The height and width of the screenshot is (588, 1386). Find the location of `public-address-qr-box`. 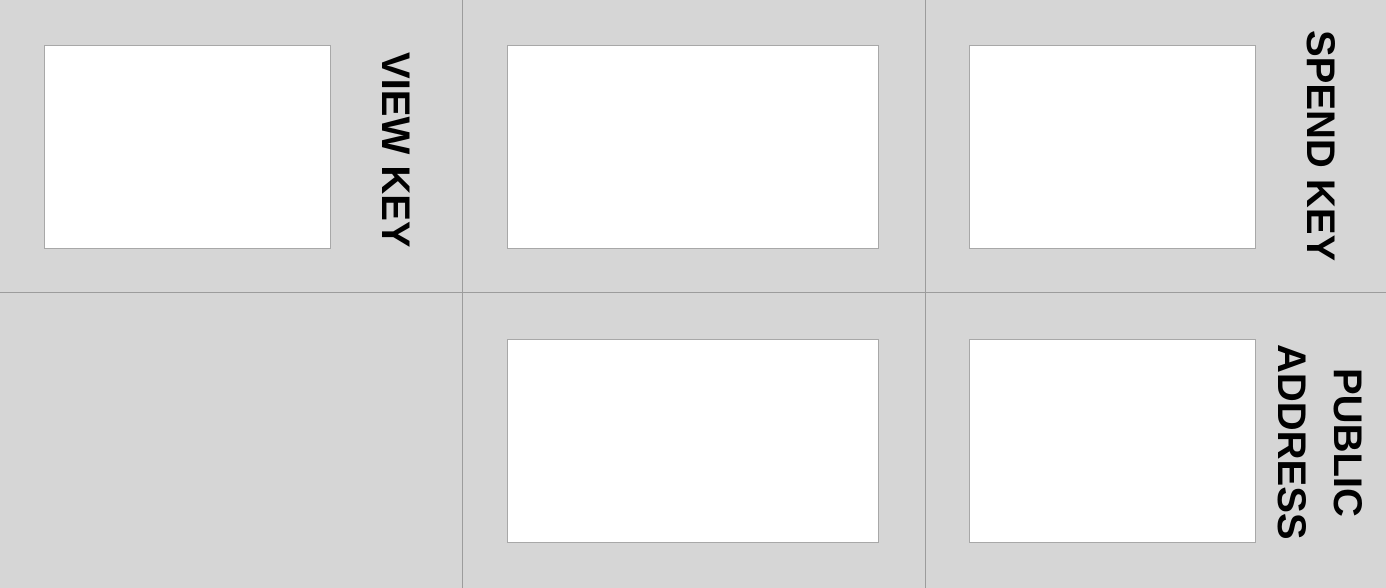

public-address-qr-box is located at coordinates (1112, 441).